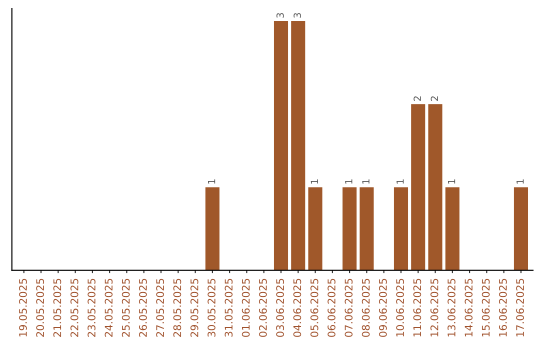  Describe the element at coordinates (263, 307) in the screenshot. I see `x-tick-label: 02.06.2025` at that location.